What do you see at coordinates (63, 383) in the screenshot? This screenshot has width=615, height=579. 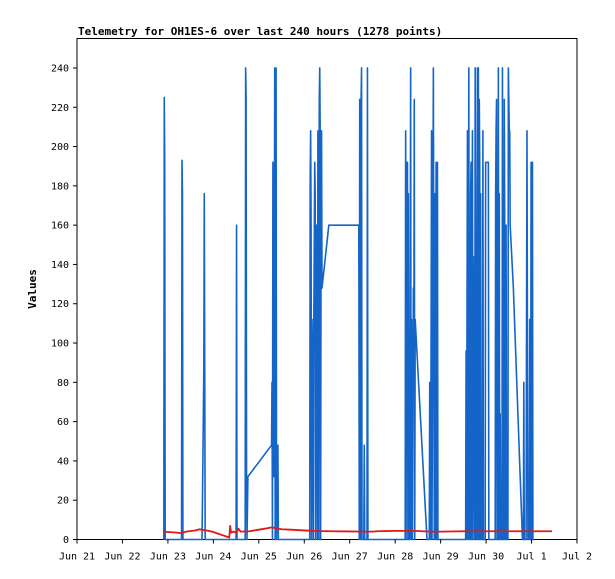 I see `y-tick-label: 80` at bounding box center [63, 383].